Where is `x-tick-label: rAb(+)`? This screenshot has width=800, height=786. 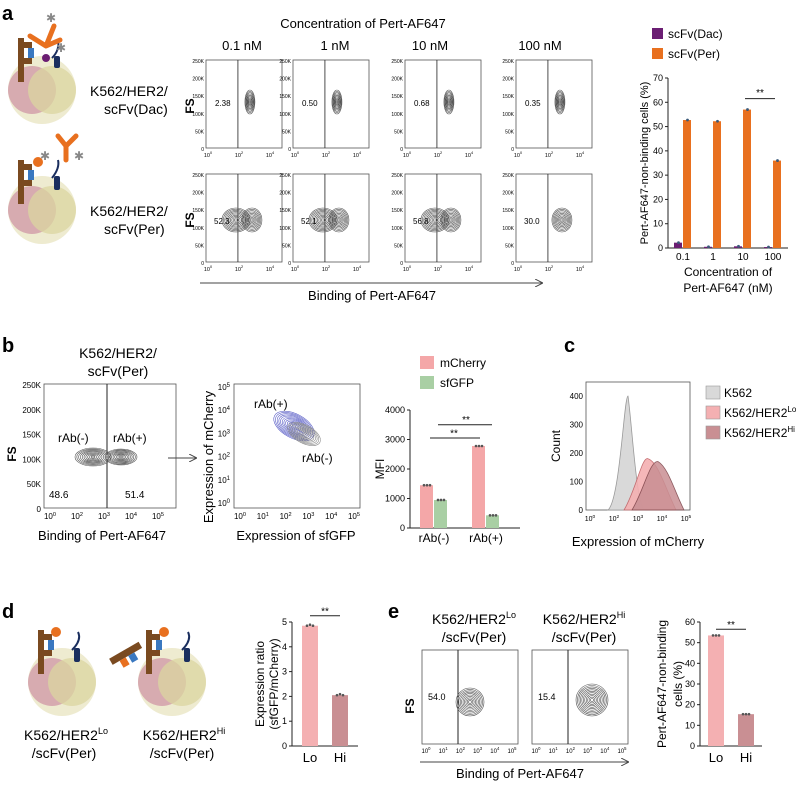 x-tick-label: rAb(+) is located at coordinates (486, 538).